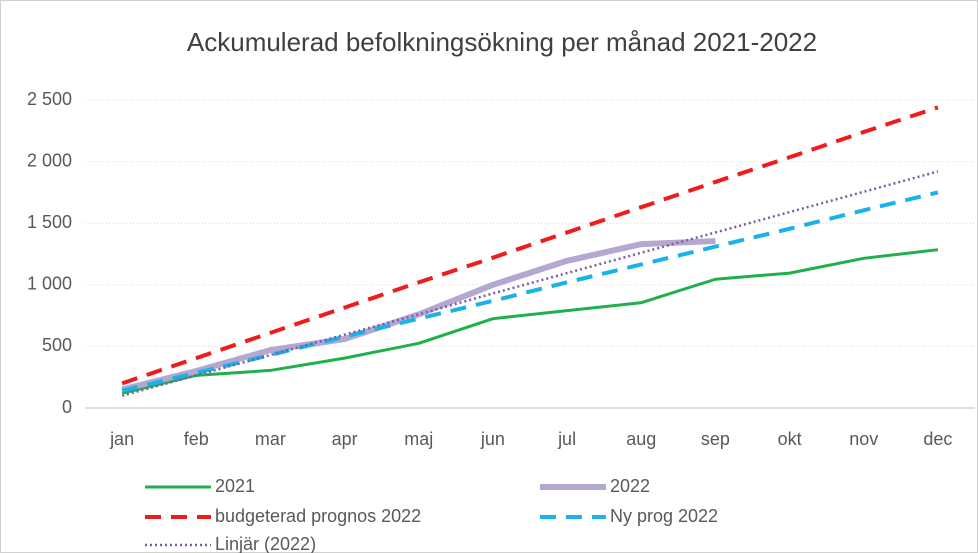 Image resolution: width=978 pixels, height=553 pixels. Describe the element at coordinates (937, 439) in the screenshot. I see `x-tick-label: dec` at that location.